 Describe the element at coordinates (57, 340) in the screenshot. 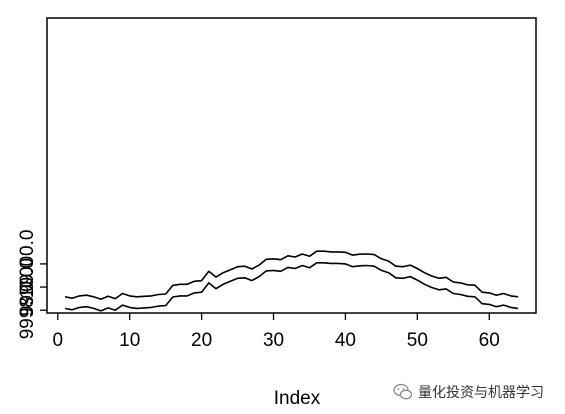

I see `x-tick-label: 0` at that location.